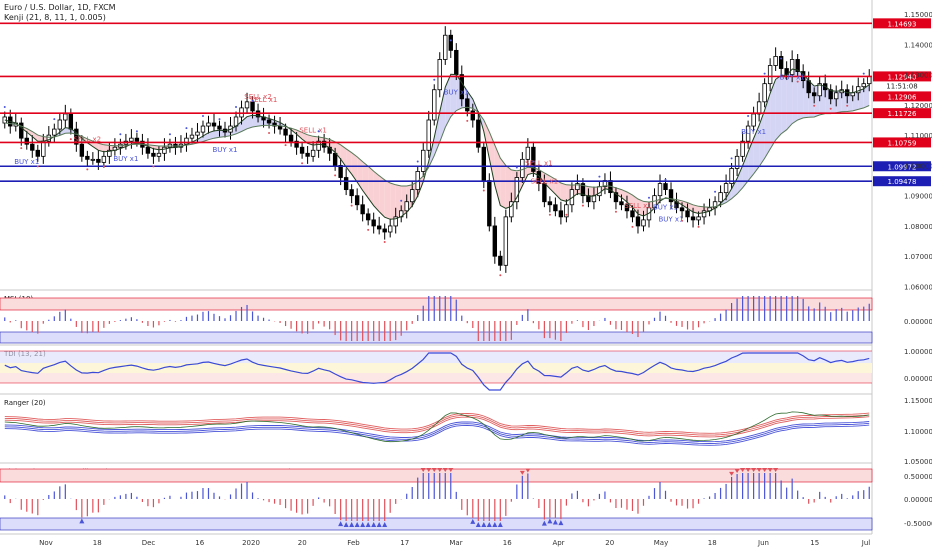 This screenshot has width=932, height=550. I want to click on ranger-lower-band, so click(437, 432).